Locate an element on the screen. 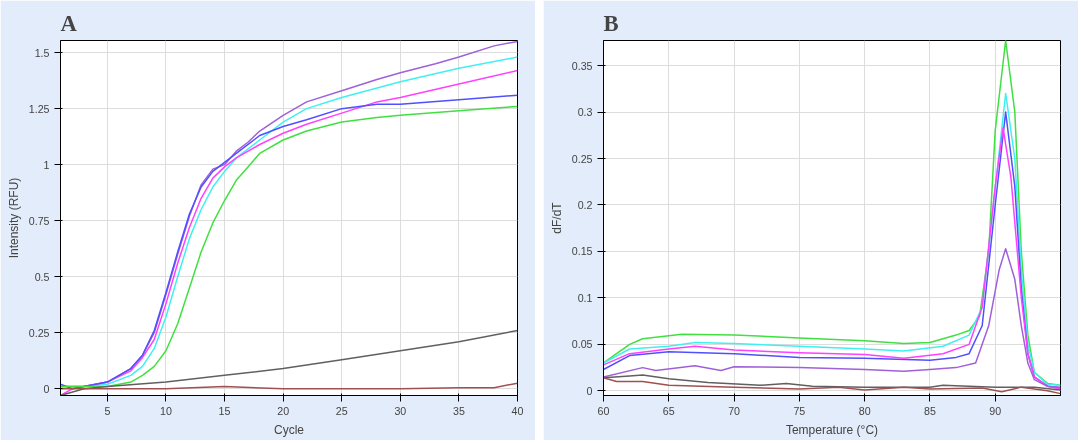 This screenshot has height=443, width=1081. x-tick-label: 75 is located at coordinates (799, 410).